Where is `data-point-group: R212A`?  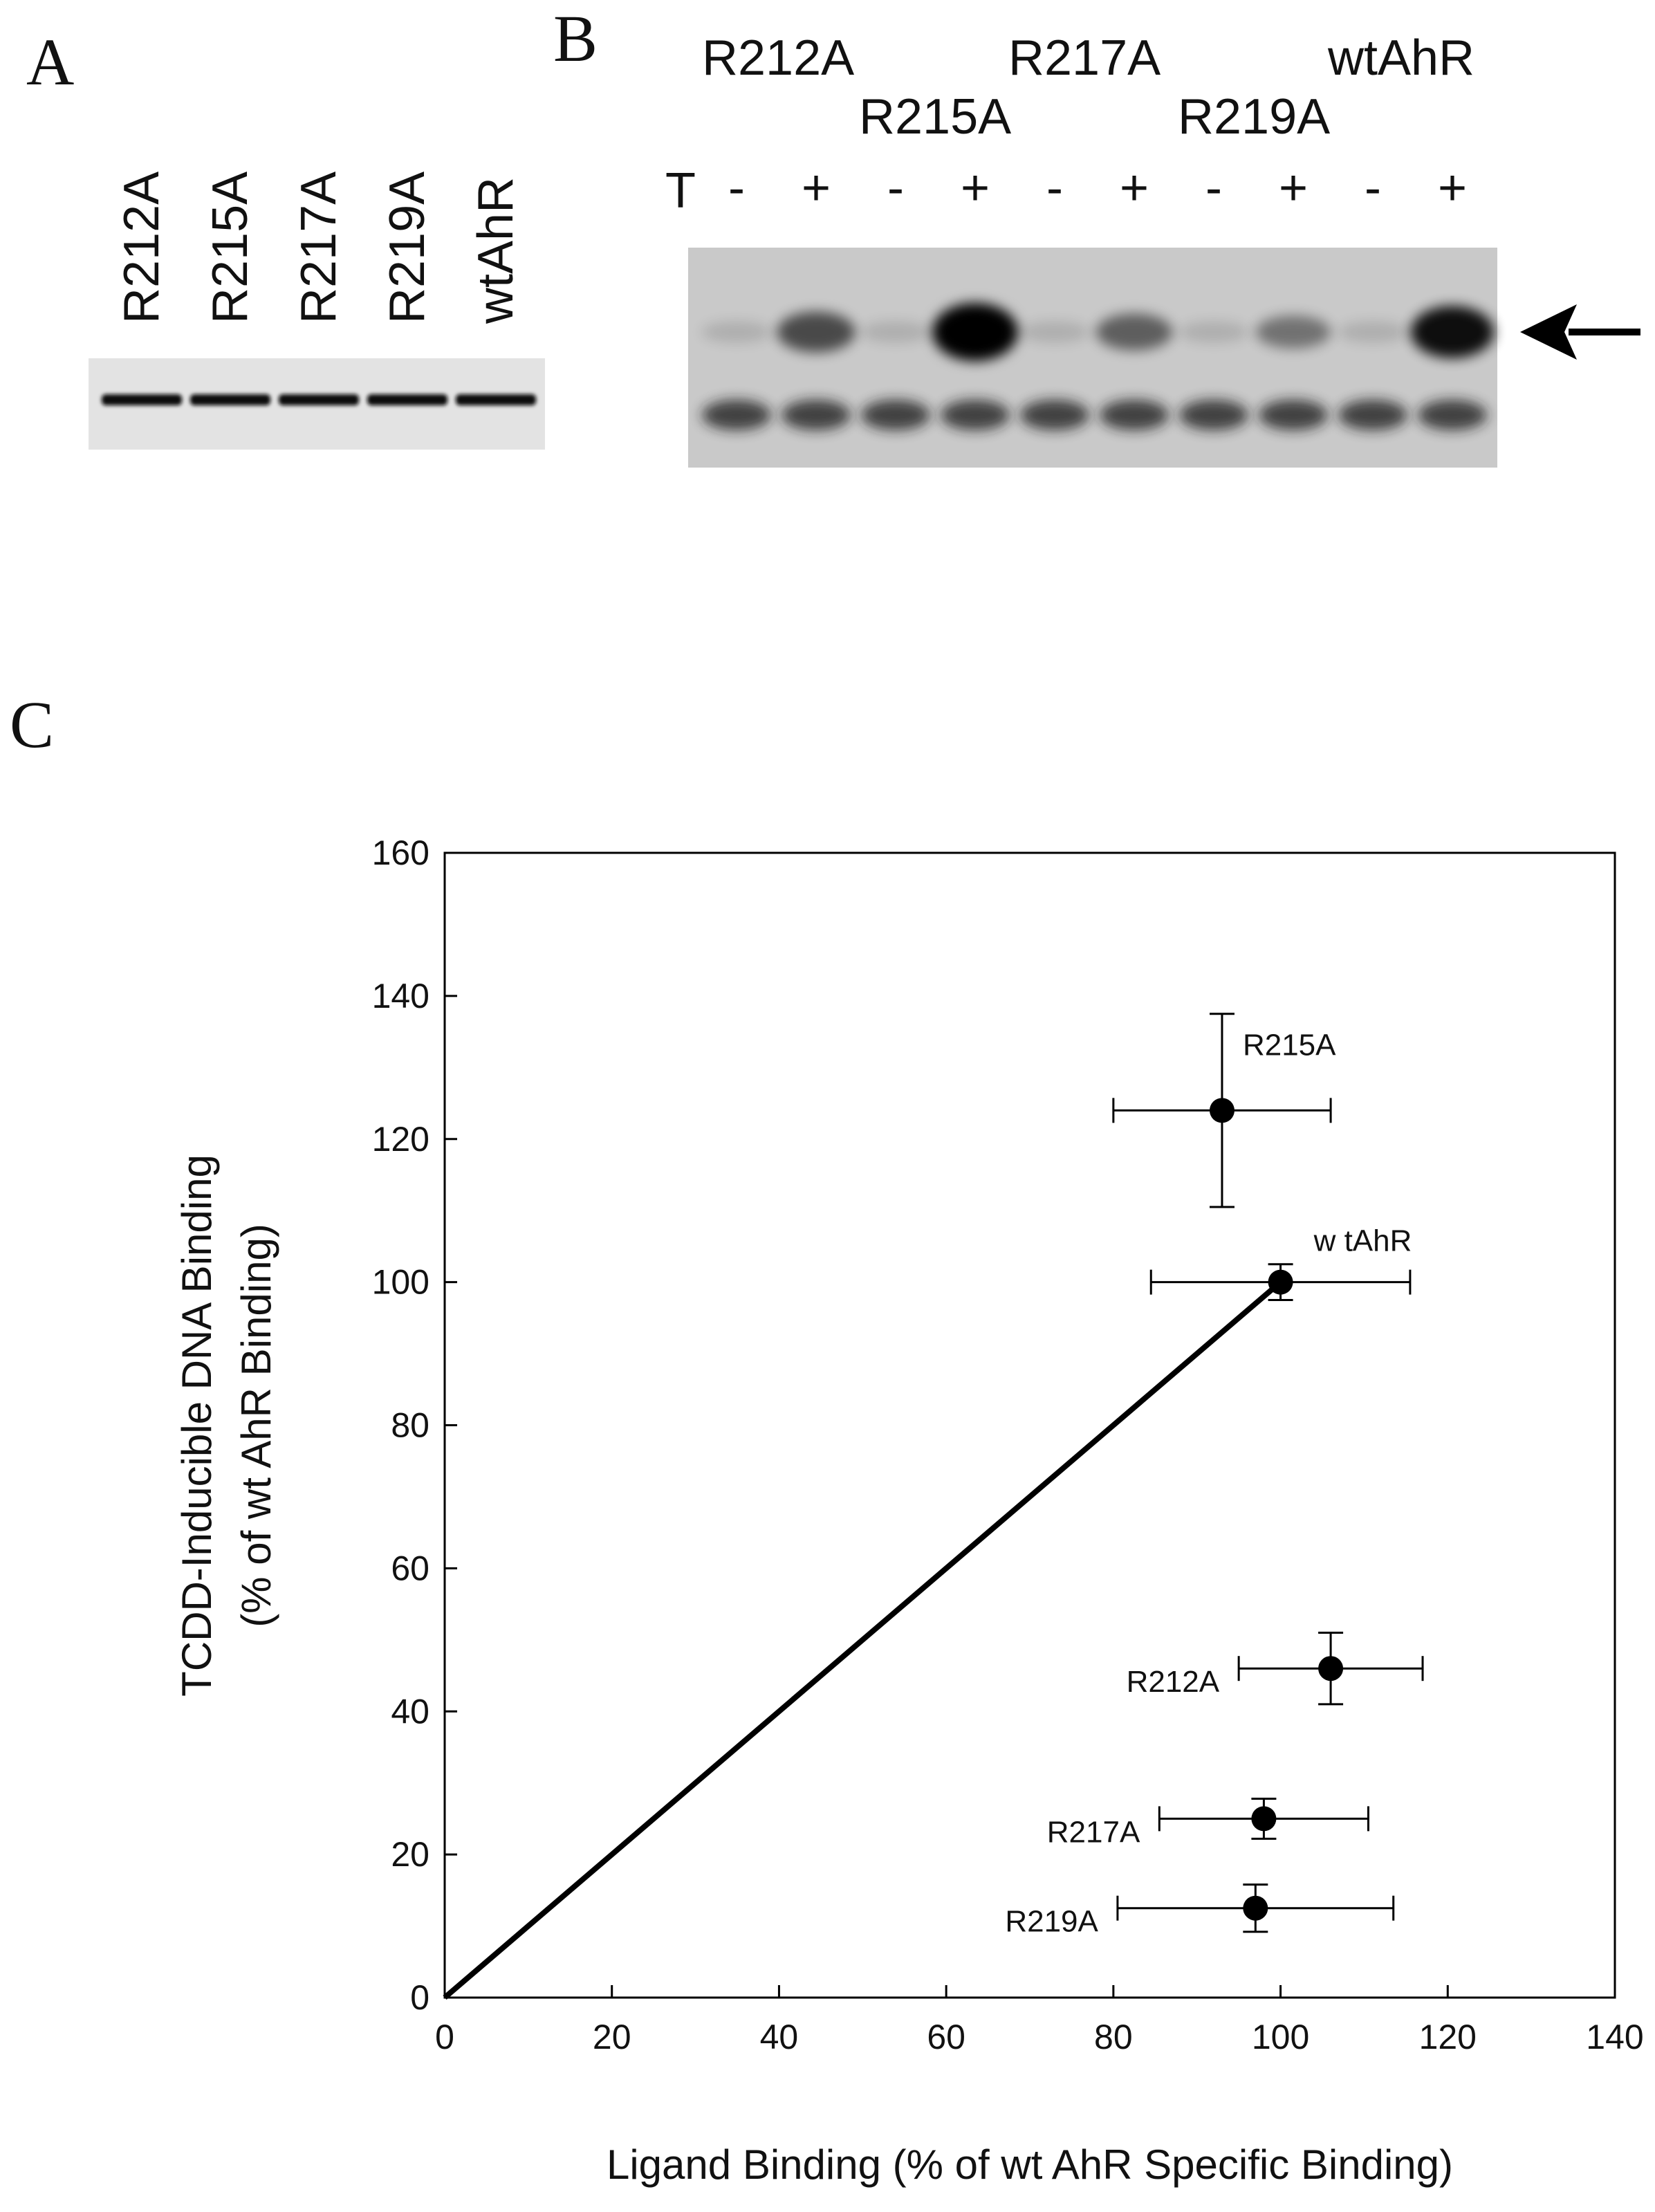
data-point-group: R212A is located at coordinates (1275, 1669).